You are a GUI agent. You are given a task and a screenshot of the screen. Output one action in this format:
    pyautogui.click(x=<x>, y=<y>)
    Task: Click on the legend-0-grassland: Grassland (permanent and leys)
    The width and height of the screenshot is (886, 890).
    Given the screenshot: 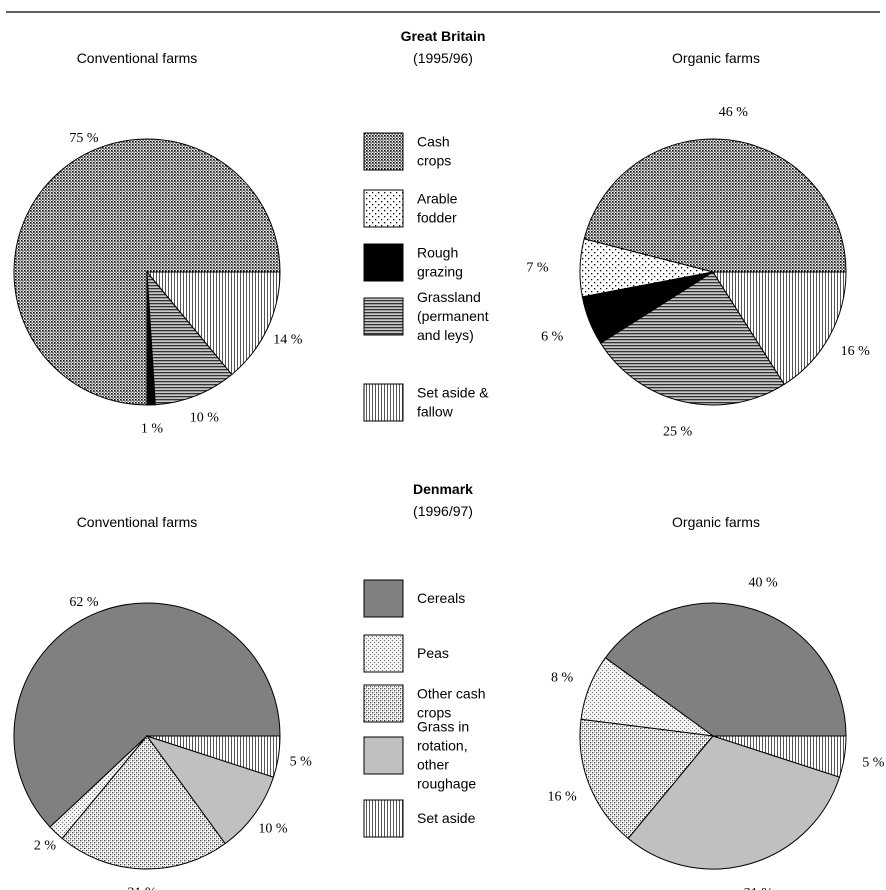 What is the action you would take?
    pyautogui.click(x=426, y=316)
    